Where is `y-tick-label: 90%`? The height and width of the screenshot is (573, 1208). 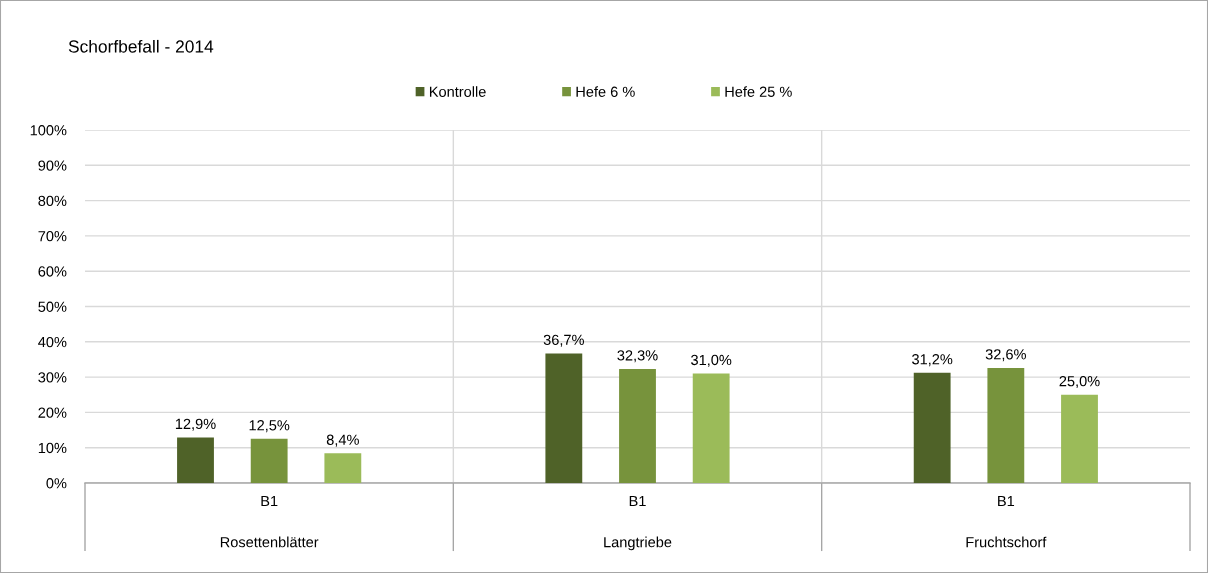
y-tick-label: 90% is located at coordinates (52, 165).